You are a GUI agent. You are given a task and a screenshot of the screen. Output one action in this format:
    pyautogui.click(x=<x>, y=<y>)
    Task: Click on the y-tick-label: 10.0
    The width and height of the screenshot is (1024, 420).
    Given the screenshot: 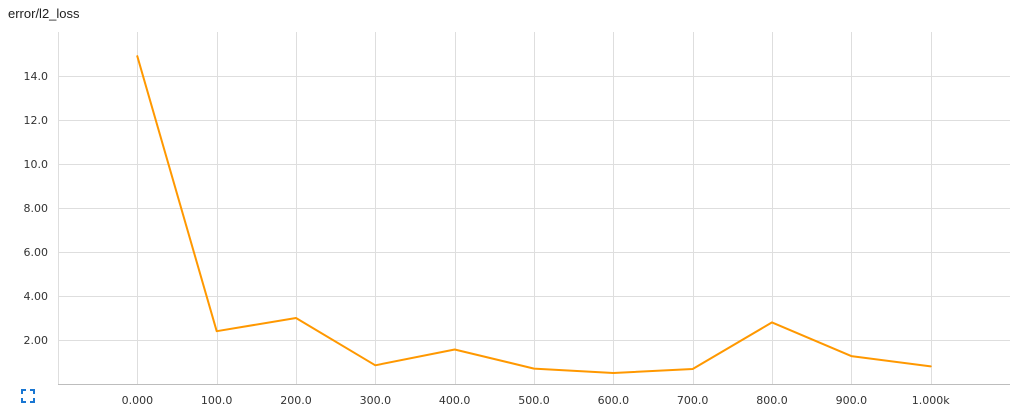 What is the action you would take?
    pyautogui.click(x=36, y=164)
    